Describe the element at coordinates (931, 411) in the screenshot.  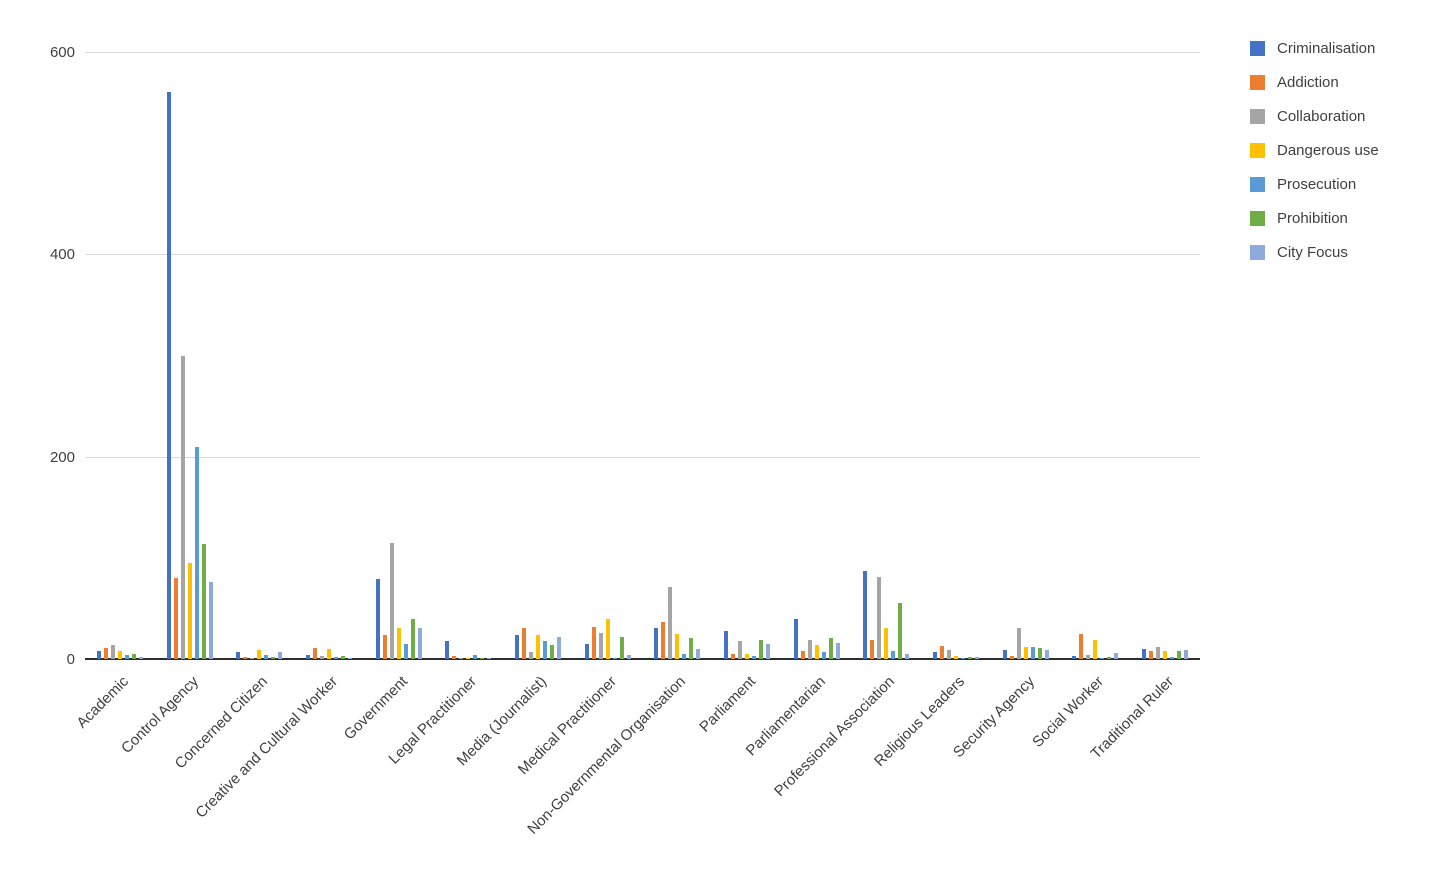
I see `category-group: Religious Leaders` at that location.